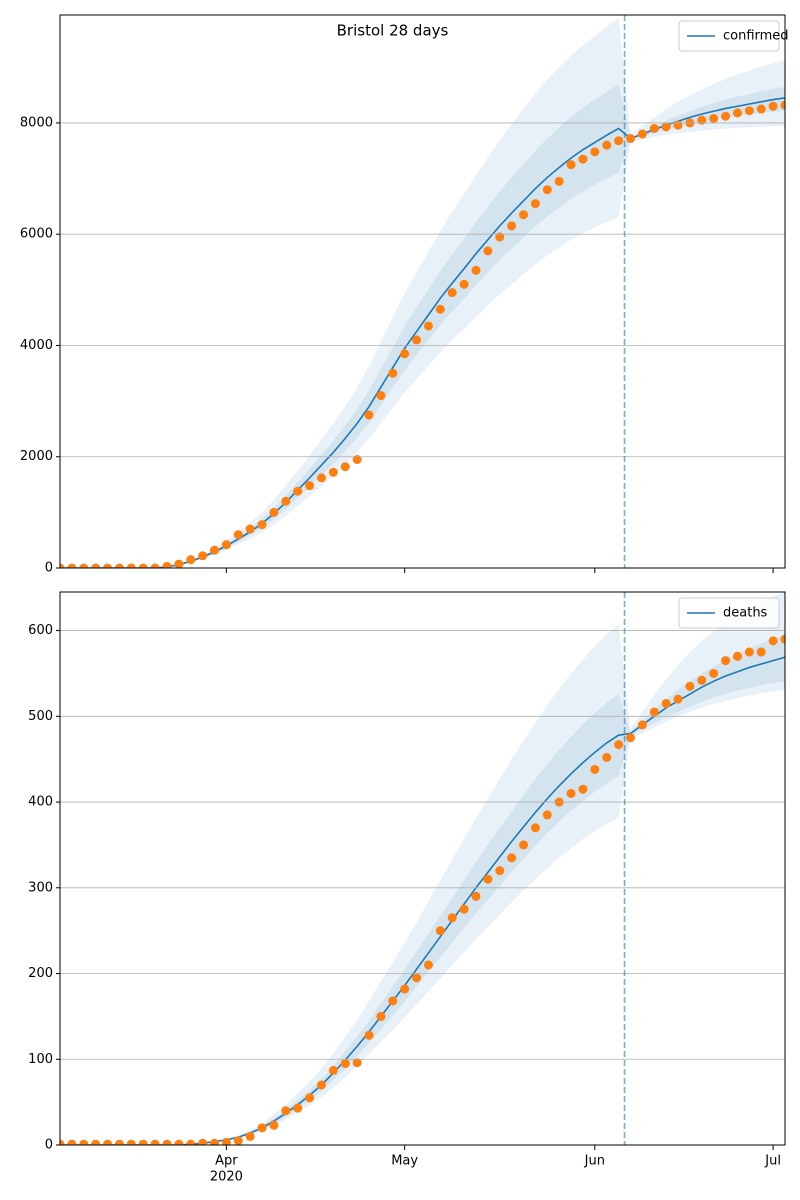 The width and height of the screenshot is (800, 1200). I want to click on y-tick-label: 8000, so click(36, 122).